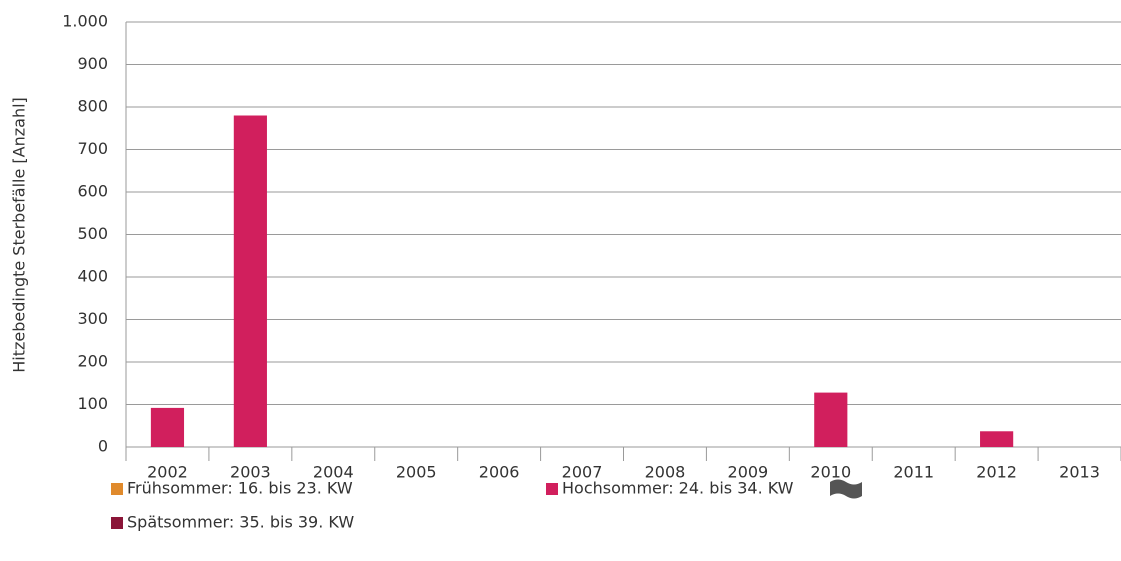 The height and width of the screenshot is (561, 1121). What do you see at coordinates (92, 403) in the screenshot?
I see `y-tick-label: 100` at bounding box center [92, 403].